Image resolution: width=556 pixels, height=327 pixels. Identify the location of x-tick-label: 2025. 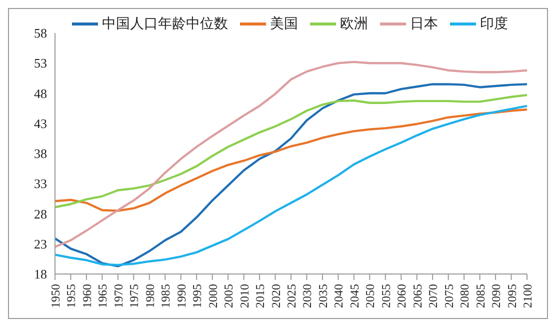
(291, 296).